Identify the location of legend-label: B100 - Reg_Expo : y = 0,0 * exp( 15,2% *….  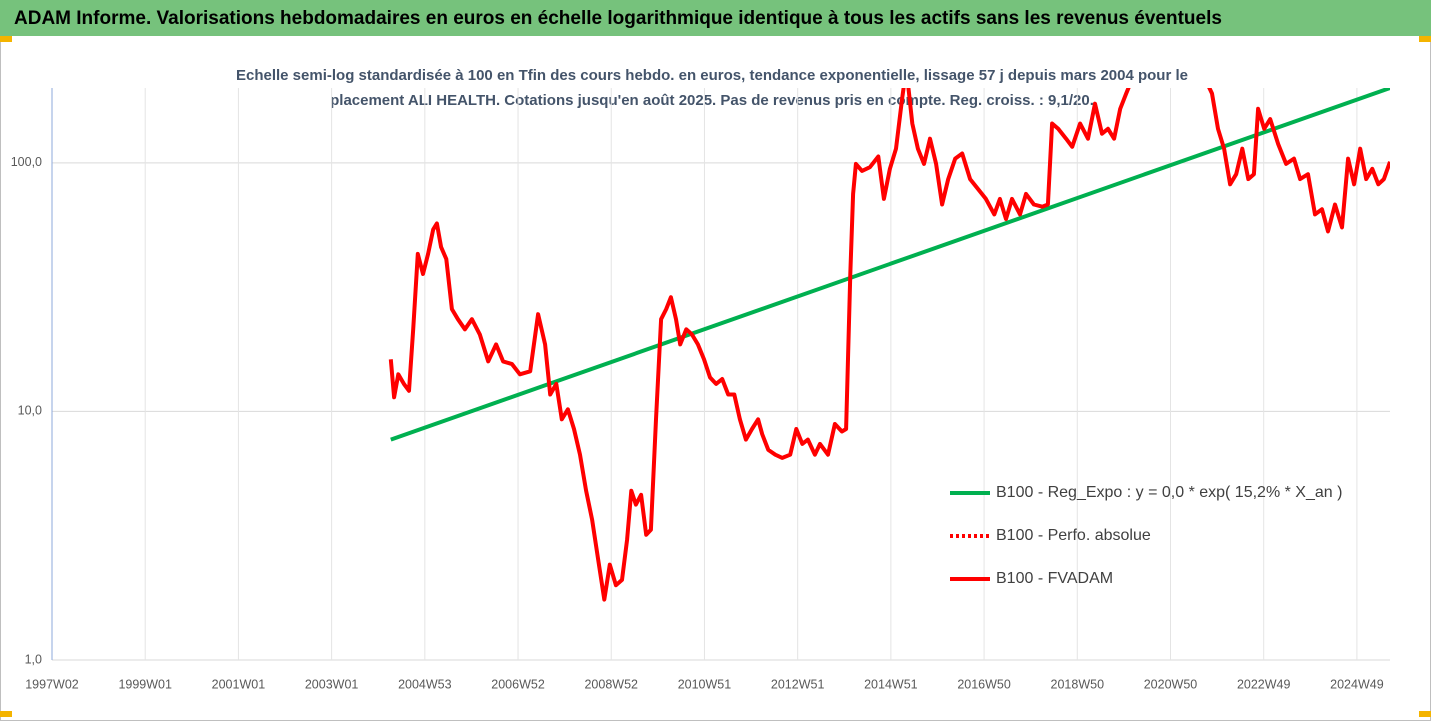
(1169, 492).